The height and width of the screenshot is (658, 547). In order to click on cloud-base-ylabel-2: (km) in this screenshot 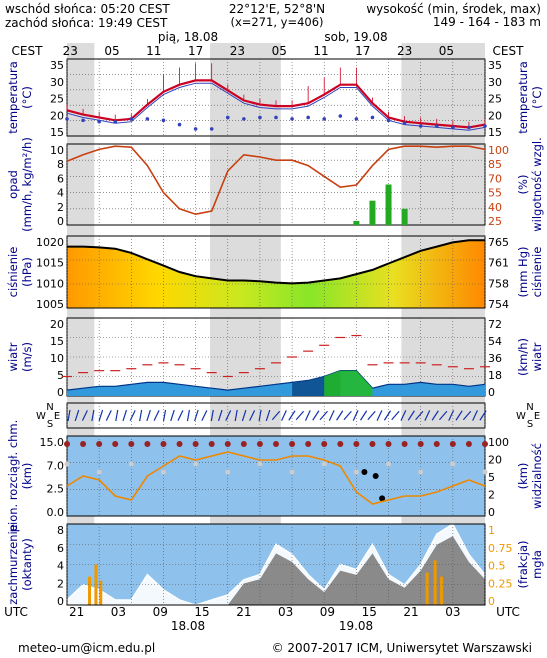, I will do `click(27, 476)`.